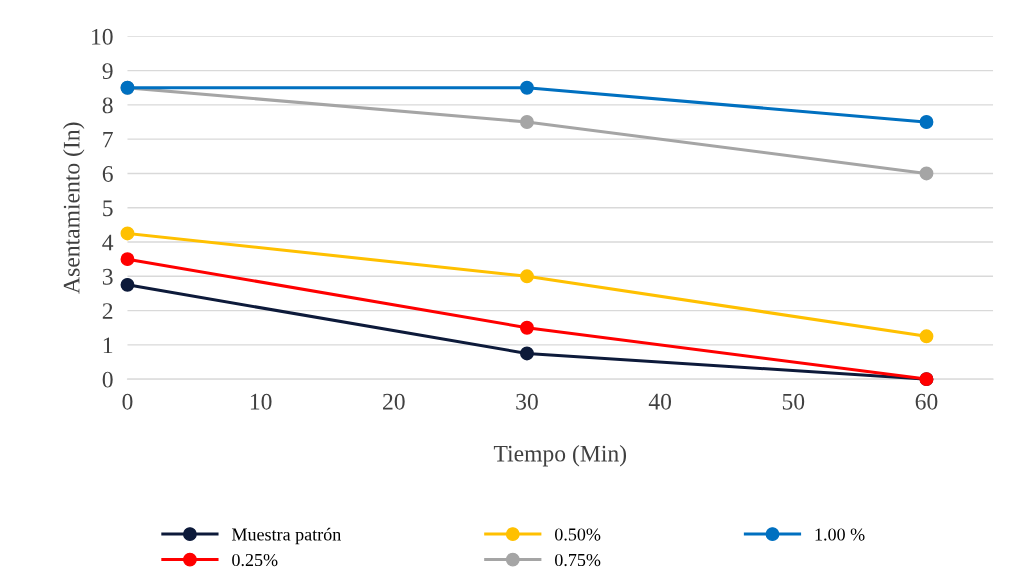  What do you see at coordinates (926, 401) in the screenshot?
I see `x-tick-label: 60` at bounding box center [926, 401].